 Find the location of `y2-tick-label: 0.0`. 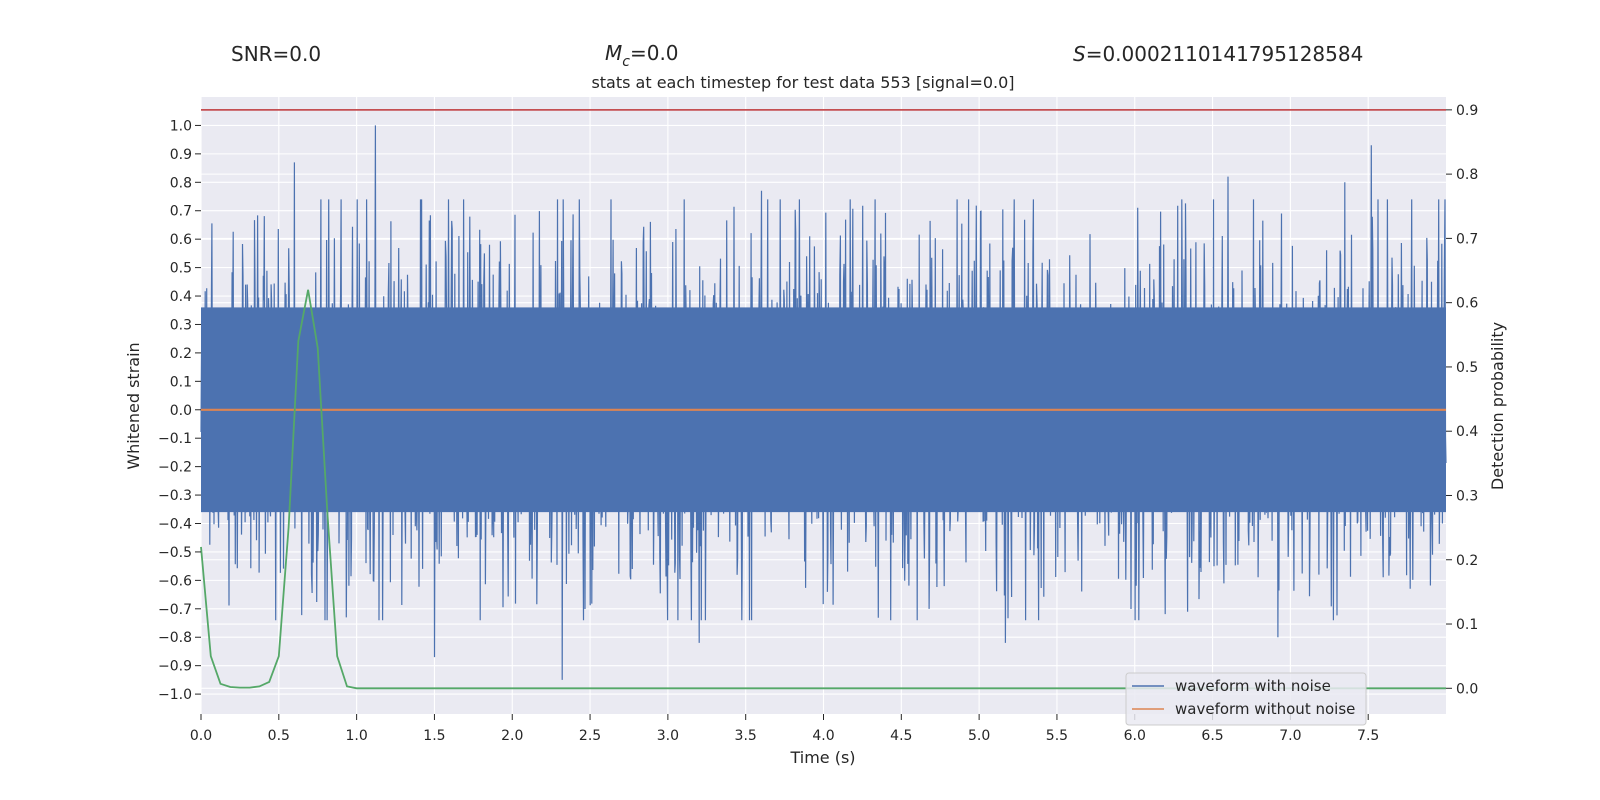

y2-tick-label: 0.0 is located at coordinates (1467, 689).